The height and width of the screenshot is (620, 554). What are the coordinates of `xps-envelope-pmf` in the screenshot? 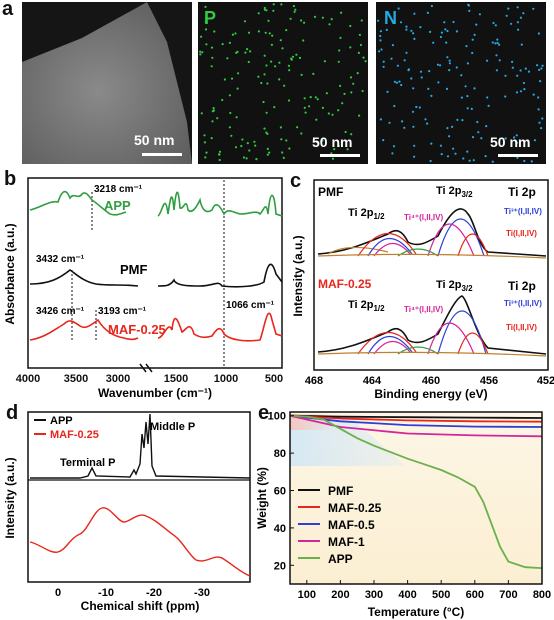 It's located at (432, 232).